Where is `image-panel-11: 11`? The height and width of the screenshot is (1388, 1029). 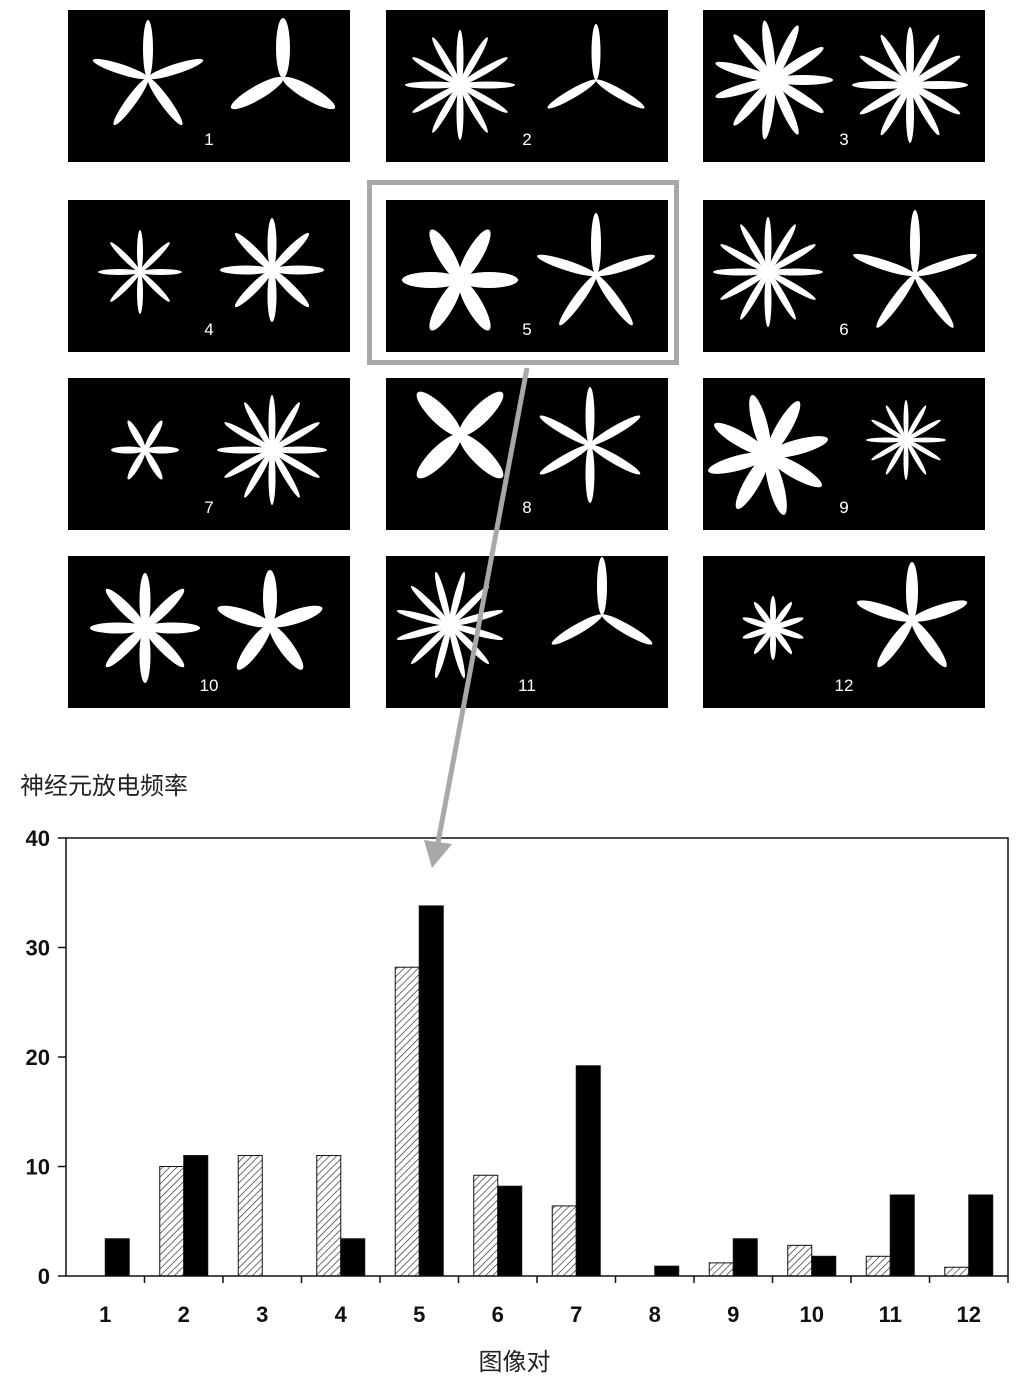 image-panel-11: 11 is located at coordinates (527, 632).